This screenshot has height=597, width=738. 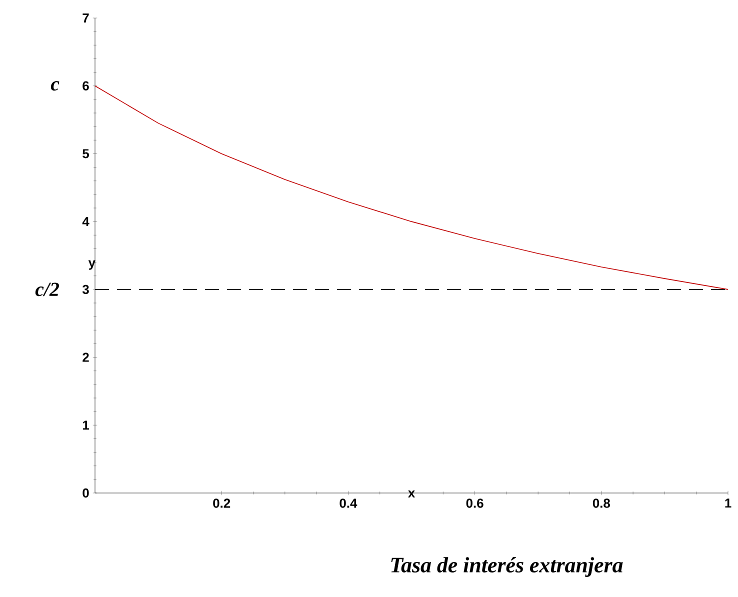 I want to click on x-axis-title: x, so click(x=412, y=494).